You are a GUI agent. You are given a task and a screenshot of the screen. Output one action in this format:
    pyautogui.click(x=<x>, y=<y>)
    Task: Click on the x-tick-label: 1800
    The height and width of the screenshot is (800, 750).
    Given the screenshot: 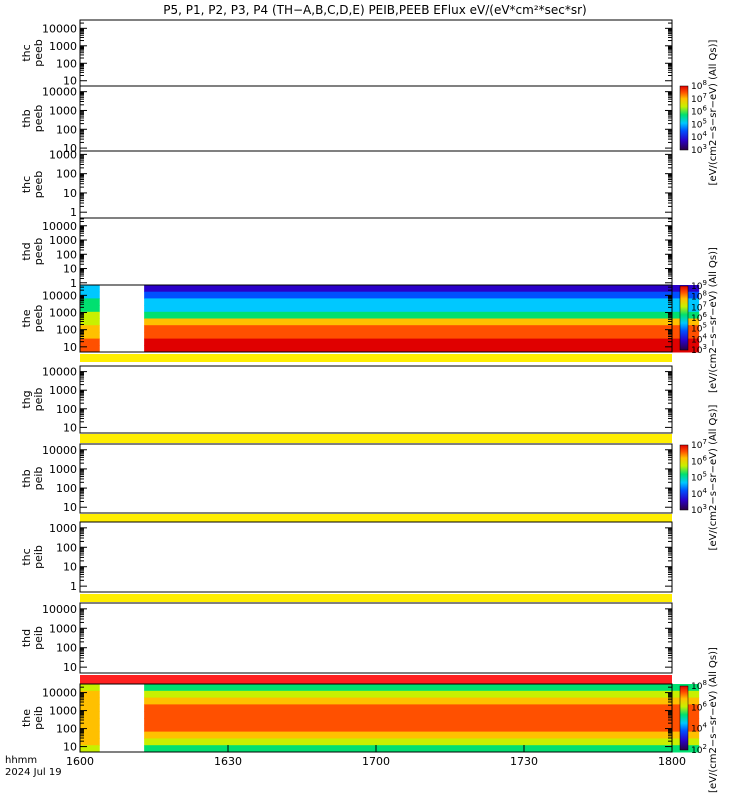 What is the action you would take?
    pyautogui.click(x=672, y=761)
    